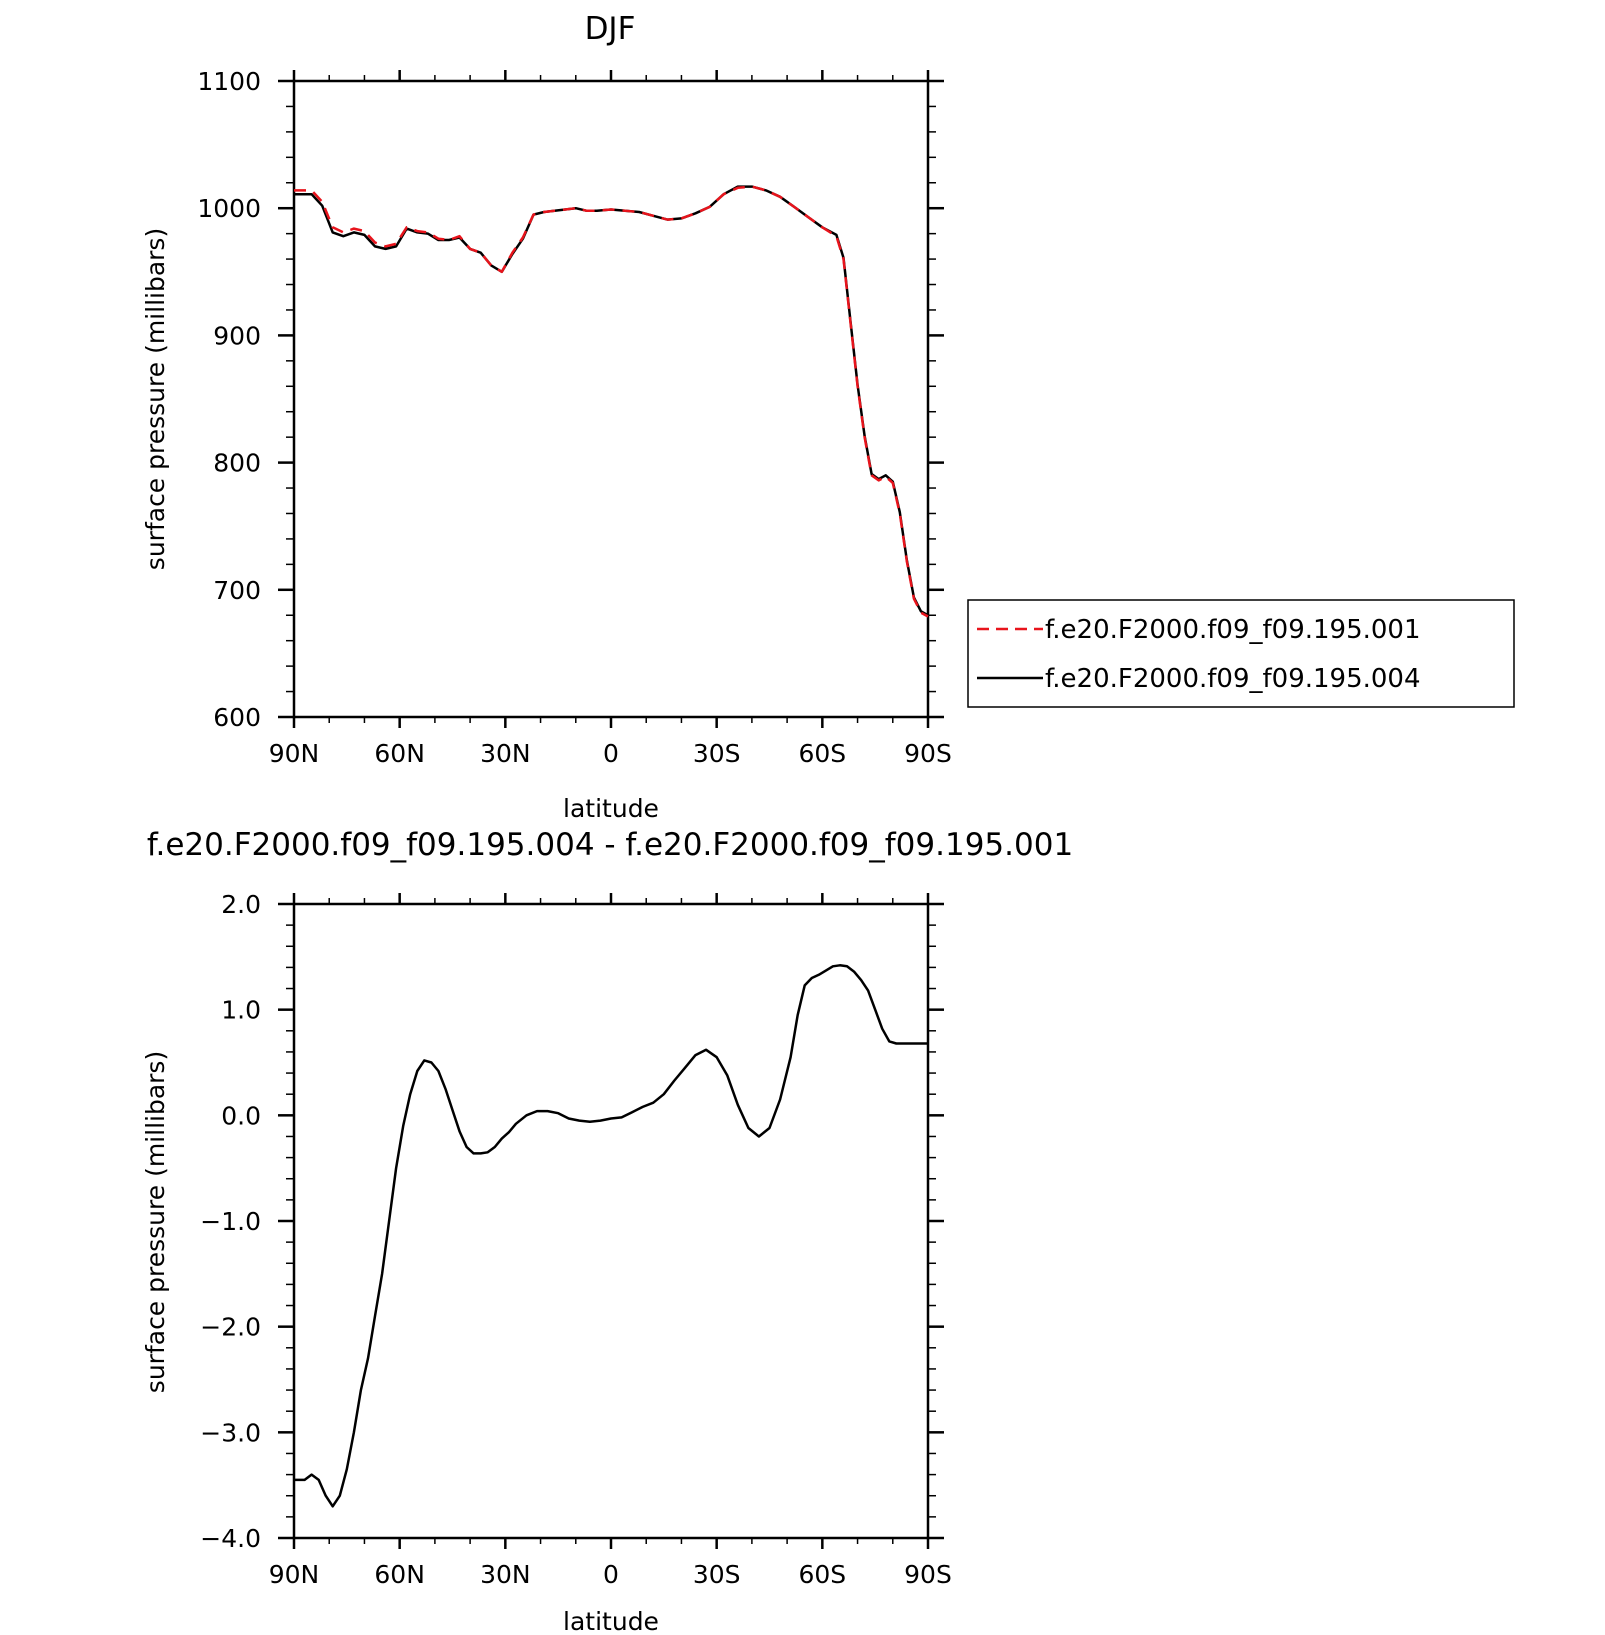  Describe the element at coordinates (155, 1222) in the screenshot. I see `chart-bottom-ylabel: surface pressure (millibars)` at that location.